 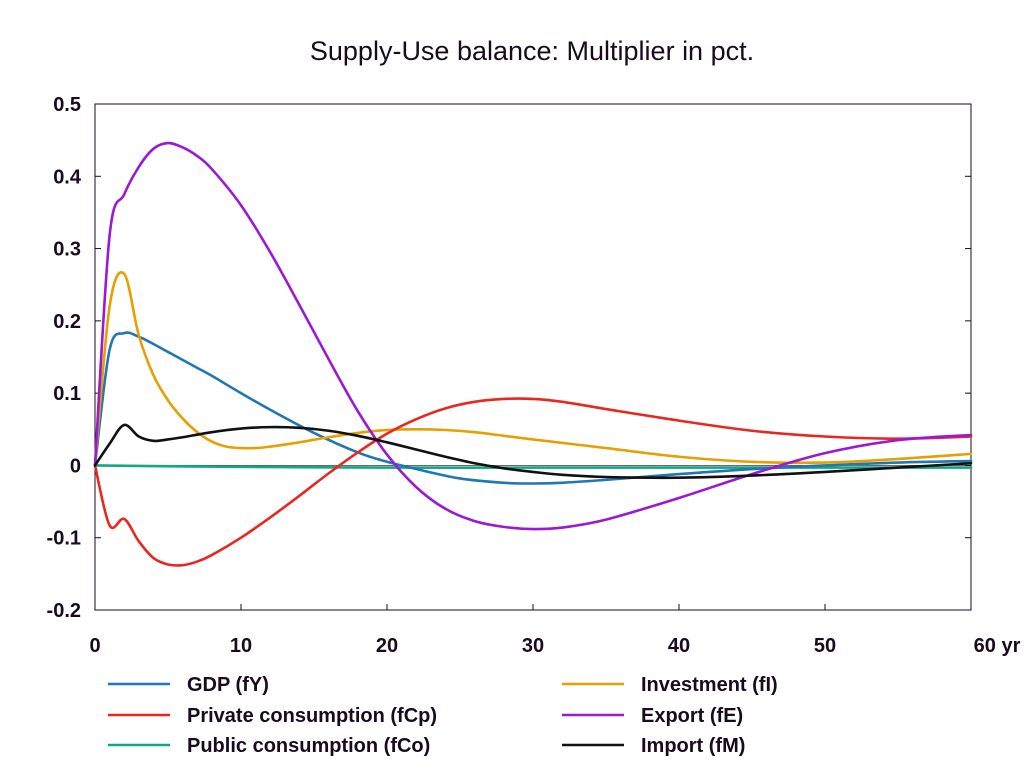 What do you see at coordinates (64, 539) in the screenshot?
I see `y-tick-label: -0.1` at bounding box center [64, 539].